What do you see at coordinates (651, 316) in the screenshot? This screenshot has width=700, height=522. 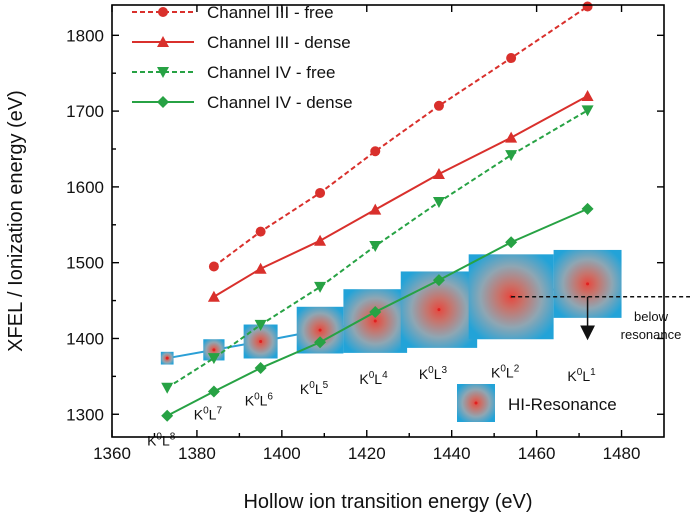 I see `annotation-text-1: below` at bounding box center [651, 316].